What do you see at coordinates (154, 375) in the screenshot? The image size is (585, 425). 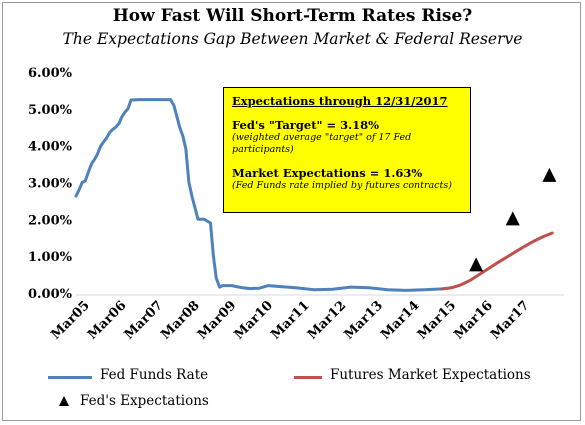 I see `legend-label-fed-funds: Fed Funds Rate` at bounding box center [154, 375].